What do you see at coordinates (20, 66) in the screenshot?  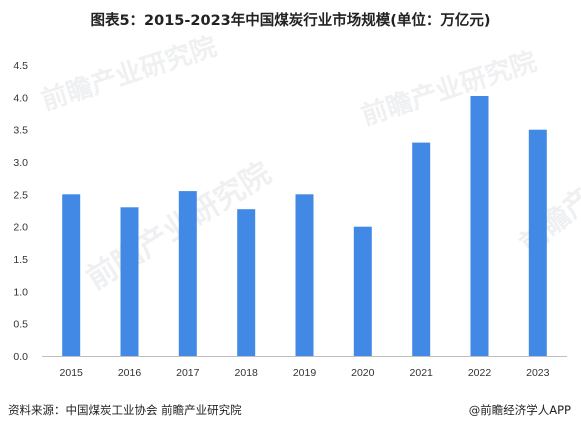 I see `y-tick-label: 4.5` at bounding box center [20, 66].